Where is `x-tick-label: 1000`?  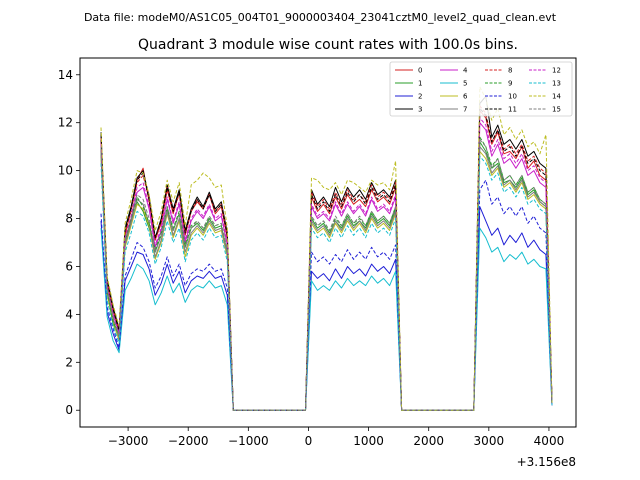 x-tick-label: 1000 is located at coordinates (368, 441).